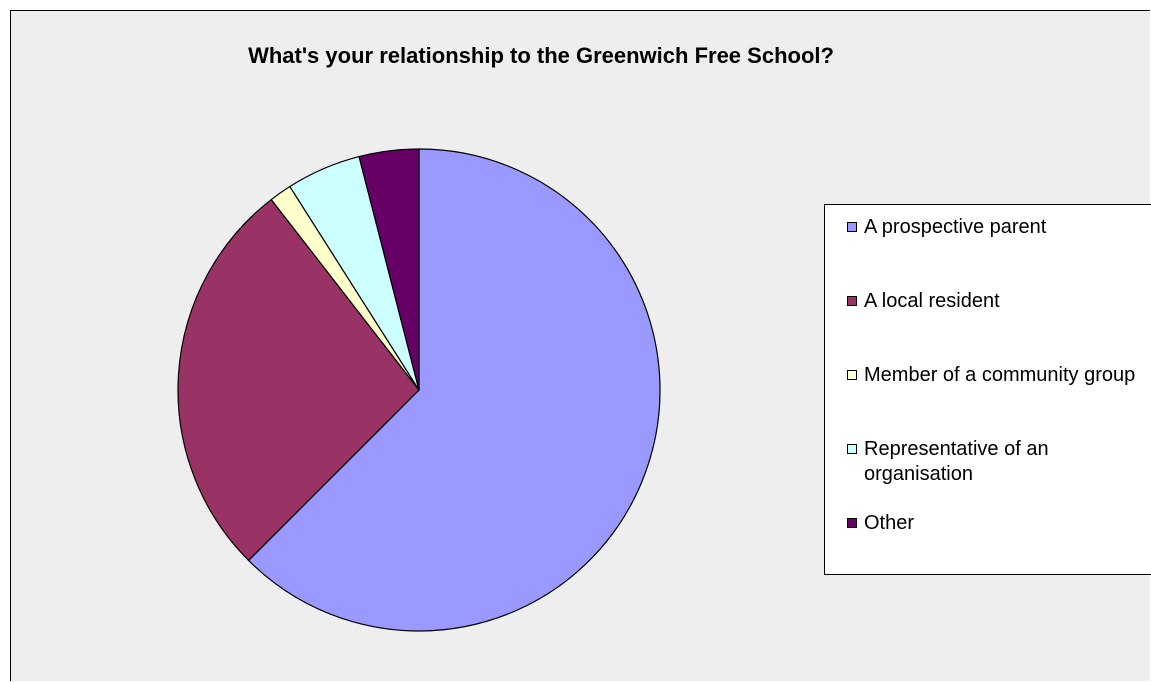  What do you see at coordinates (889, 523) in the screenshot?
I see `legend-label: Other` at bounding box center [889, 523].